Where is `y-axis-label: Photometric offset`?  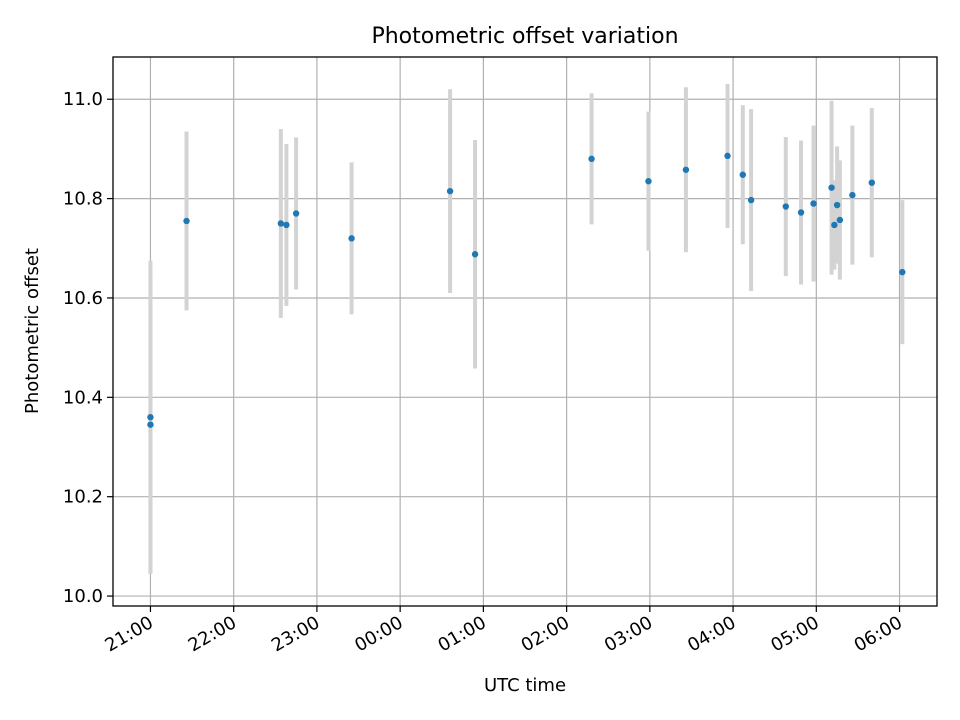 y-axis-label: Photometric offset is located at coordinates (32, 331).